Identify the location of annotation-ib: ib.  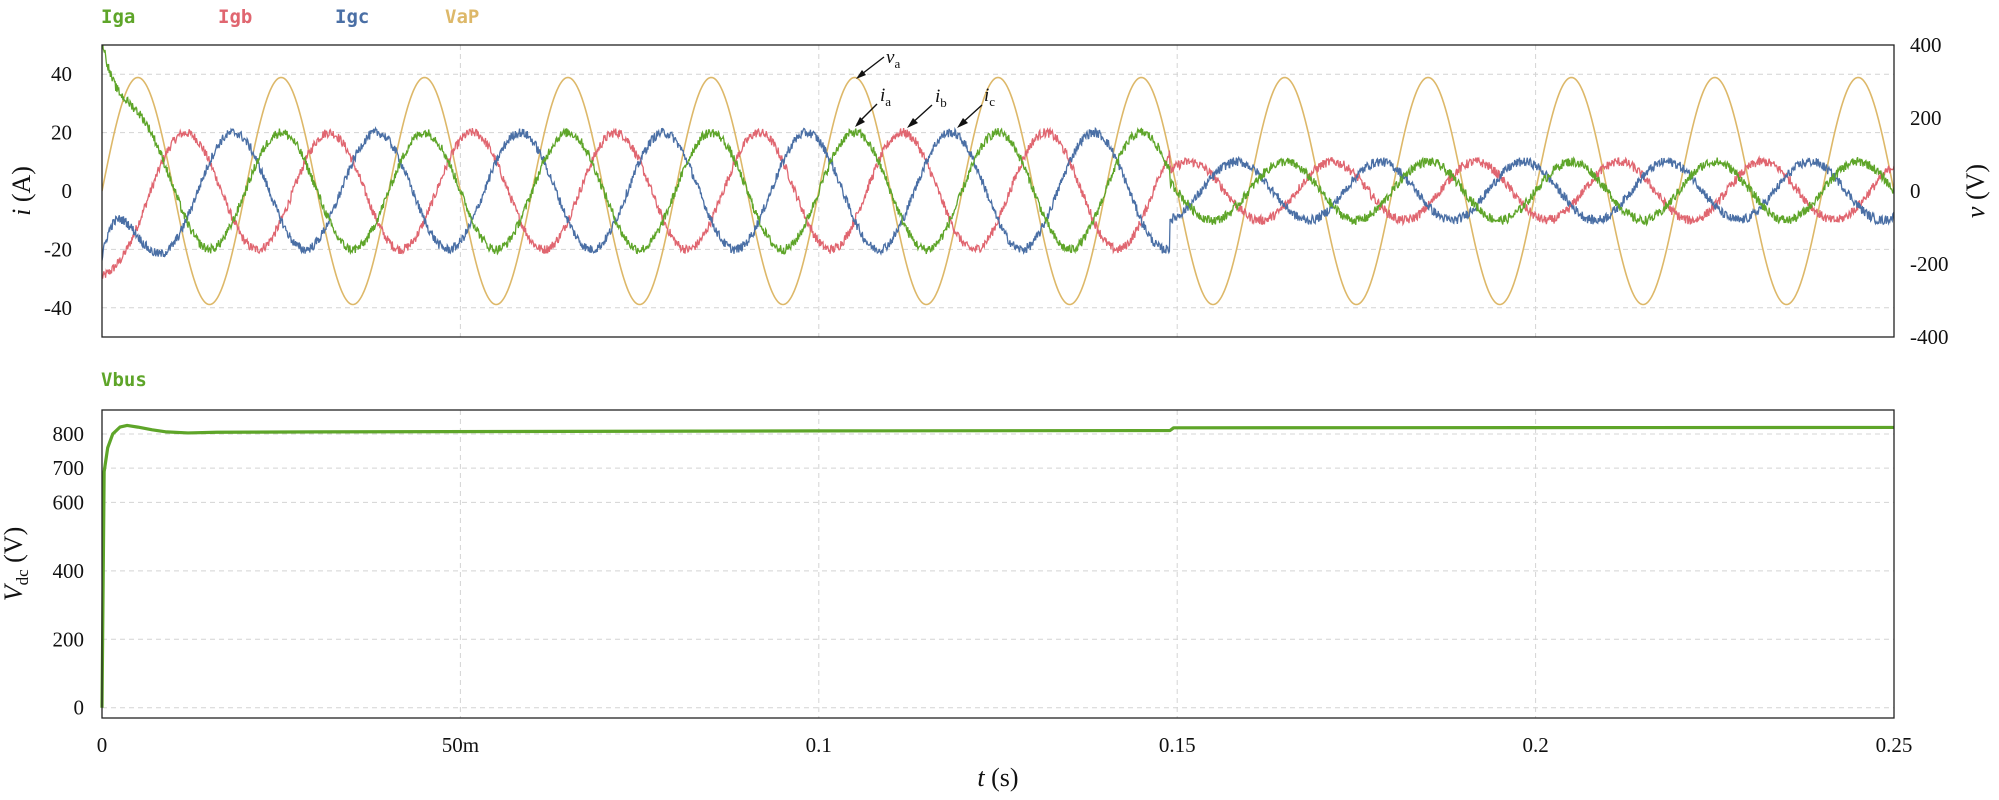
(927, 107).